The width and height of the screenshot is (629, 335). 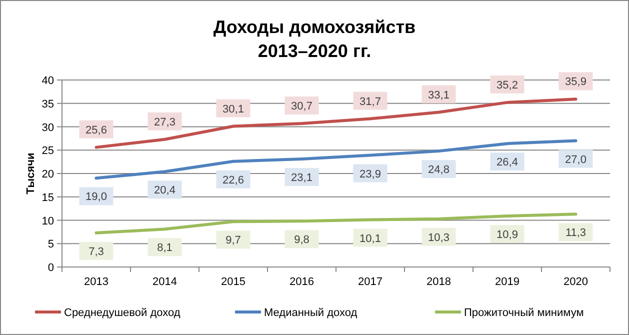 What do you see at coordinates (165, 122) in the screenshot?
I see `data-label: 27,3` at bounding box center [165, 122].